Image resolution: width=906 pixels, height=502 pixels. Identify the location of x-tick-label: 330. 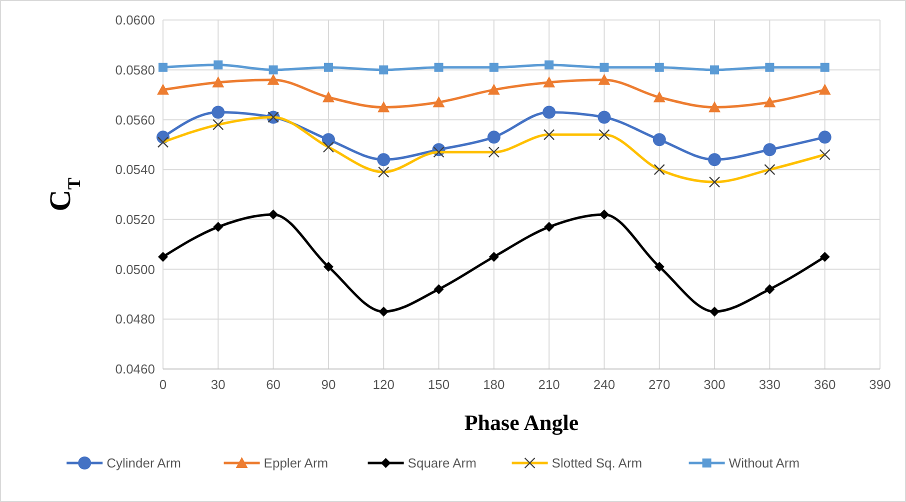
(769, 384).